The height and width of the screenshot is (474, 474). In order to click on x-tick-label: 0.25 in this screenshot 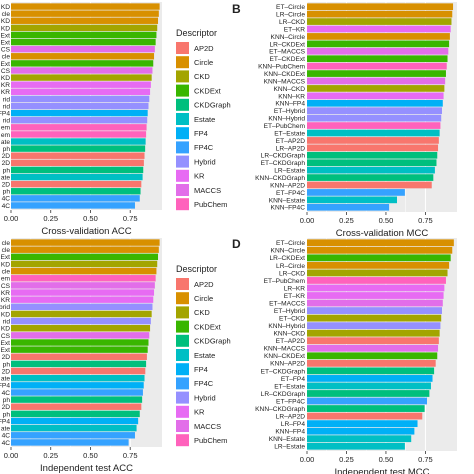, I will do `click(50, 218)`.